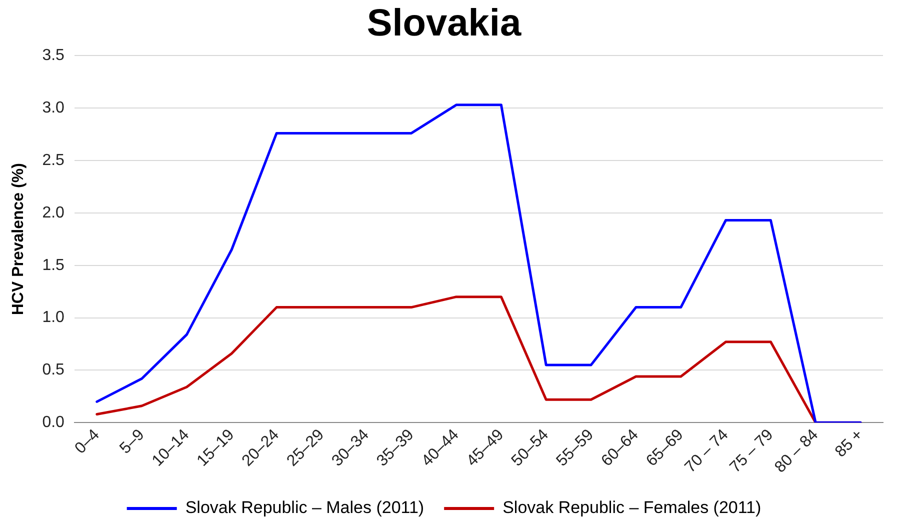 The width and height of the screenshot is (903, 527). Describe the element at coordinates (87, 442) in the screenshot. I see `x-tick-label: 0–4` at that location.